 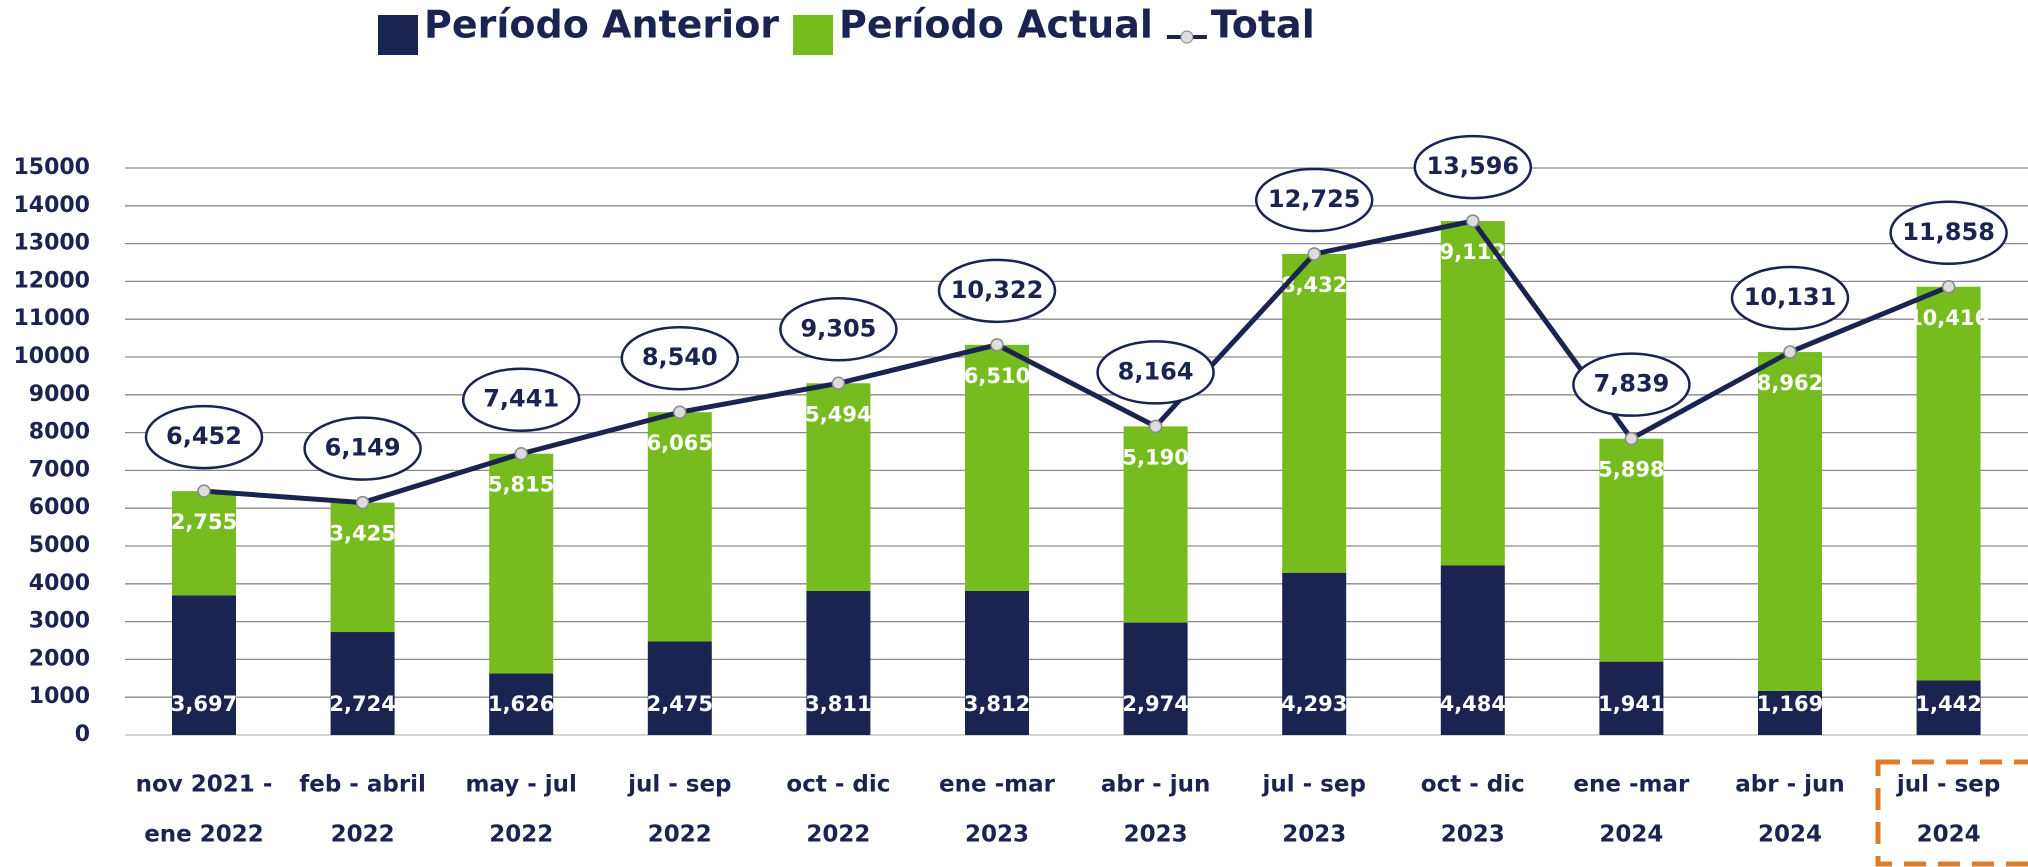 I want to click on data-label: 2,724, so click(x=362, y=704).